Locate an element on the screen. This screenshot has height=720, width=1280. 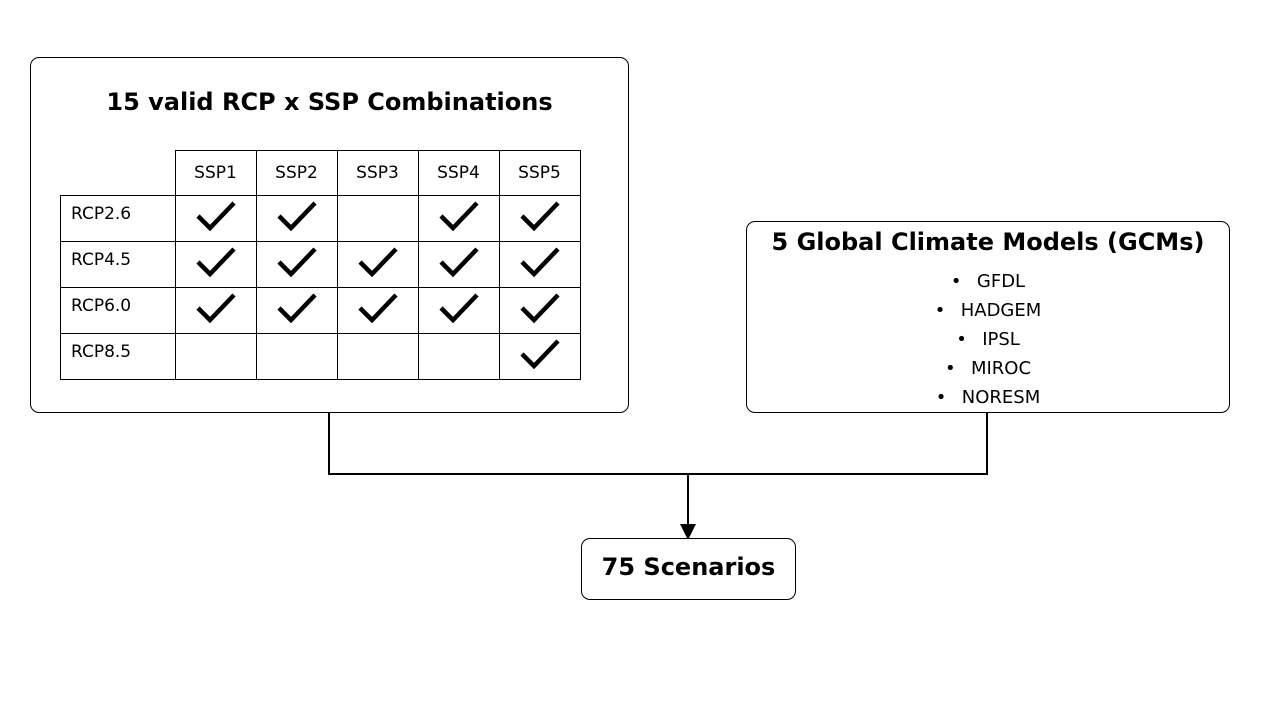
table-row: RCP4.5 is located at coordinates (320, 264).